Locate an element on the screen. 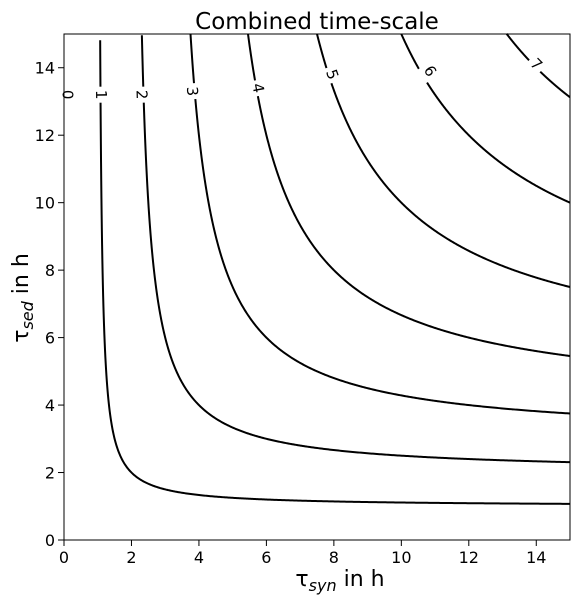  y-axis-label-symbol: τ is located at coordinates (21, 336).